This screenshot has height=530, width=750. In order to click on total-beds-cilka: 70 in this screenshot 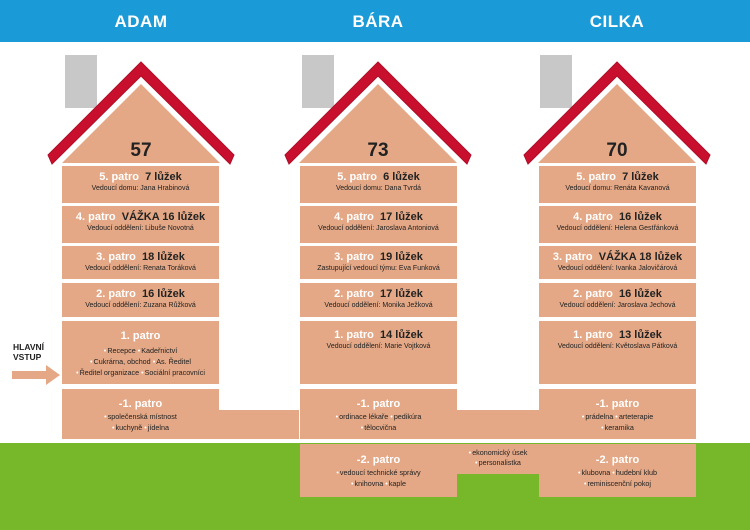, I will do `click(617, 150)`.